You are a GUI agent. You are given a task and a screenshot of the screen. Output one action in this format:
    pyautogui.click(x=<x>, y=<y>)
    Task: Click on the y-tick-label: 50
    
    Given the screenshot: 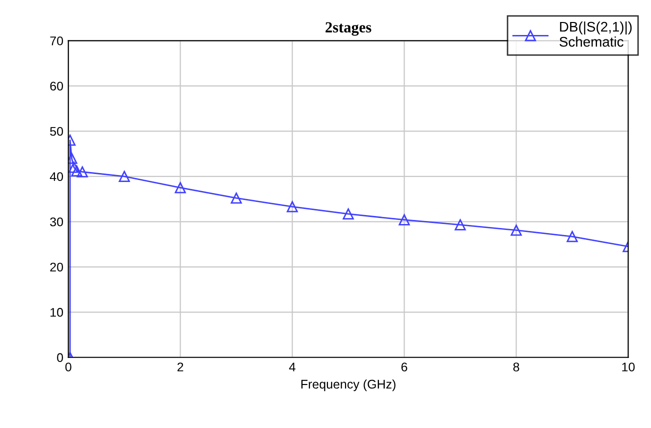 What is the action you would take?
    pyautogui.click(x=57, y=131)
    